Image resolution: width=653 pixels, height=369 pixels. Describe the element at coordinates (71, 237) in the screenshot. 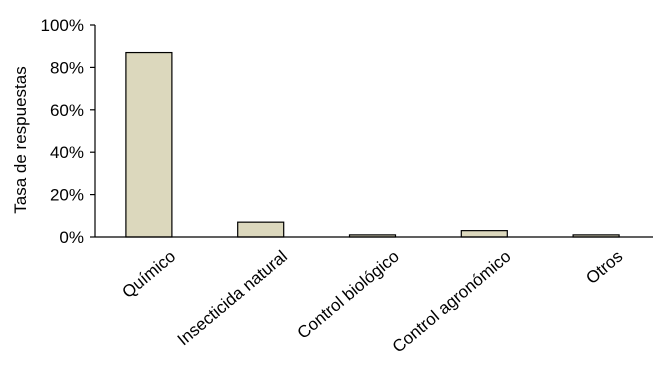

I see `y-tick-label: 0%` at that location.